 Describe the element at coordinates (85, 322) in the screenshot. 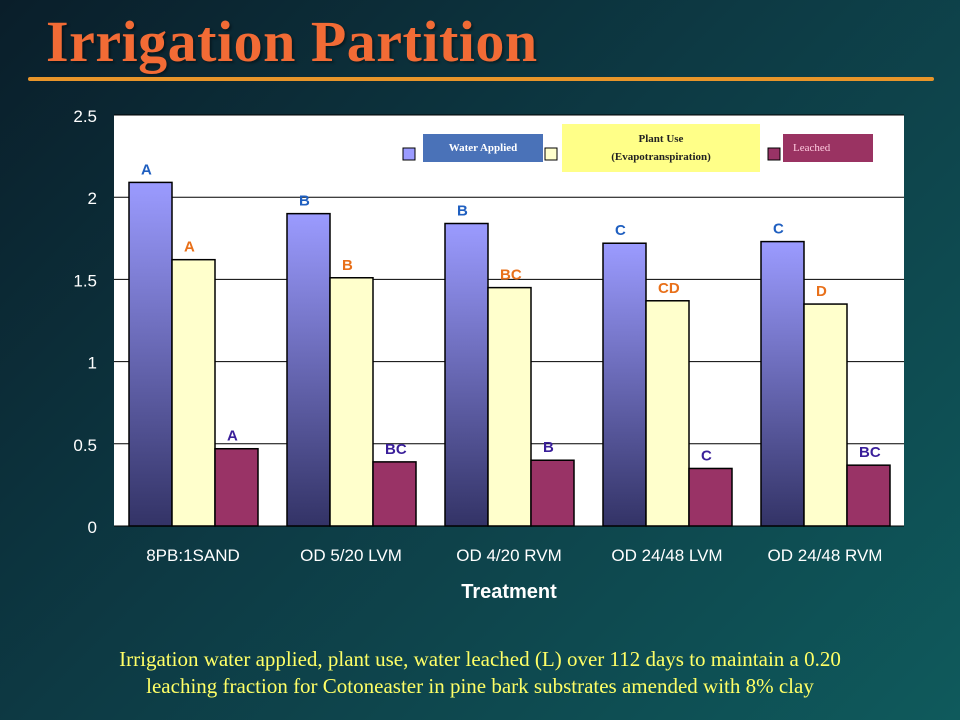

I see `y-axis-tick-labels: 0 0.5 1 1.5 2 2.5` at that location.